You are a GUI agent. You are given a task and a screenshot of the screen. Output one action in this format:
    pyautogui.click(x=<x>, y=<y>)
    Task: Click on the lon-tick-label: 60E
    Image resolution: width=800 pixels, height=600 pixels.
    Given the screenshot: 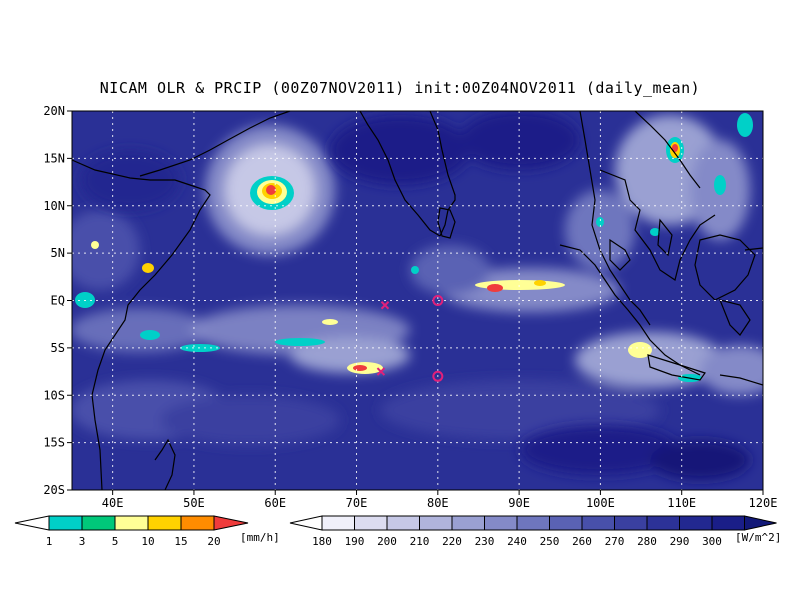 What is the action you would take?
    pyautogui.click(x=275, y=503)
    